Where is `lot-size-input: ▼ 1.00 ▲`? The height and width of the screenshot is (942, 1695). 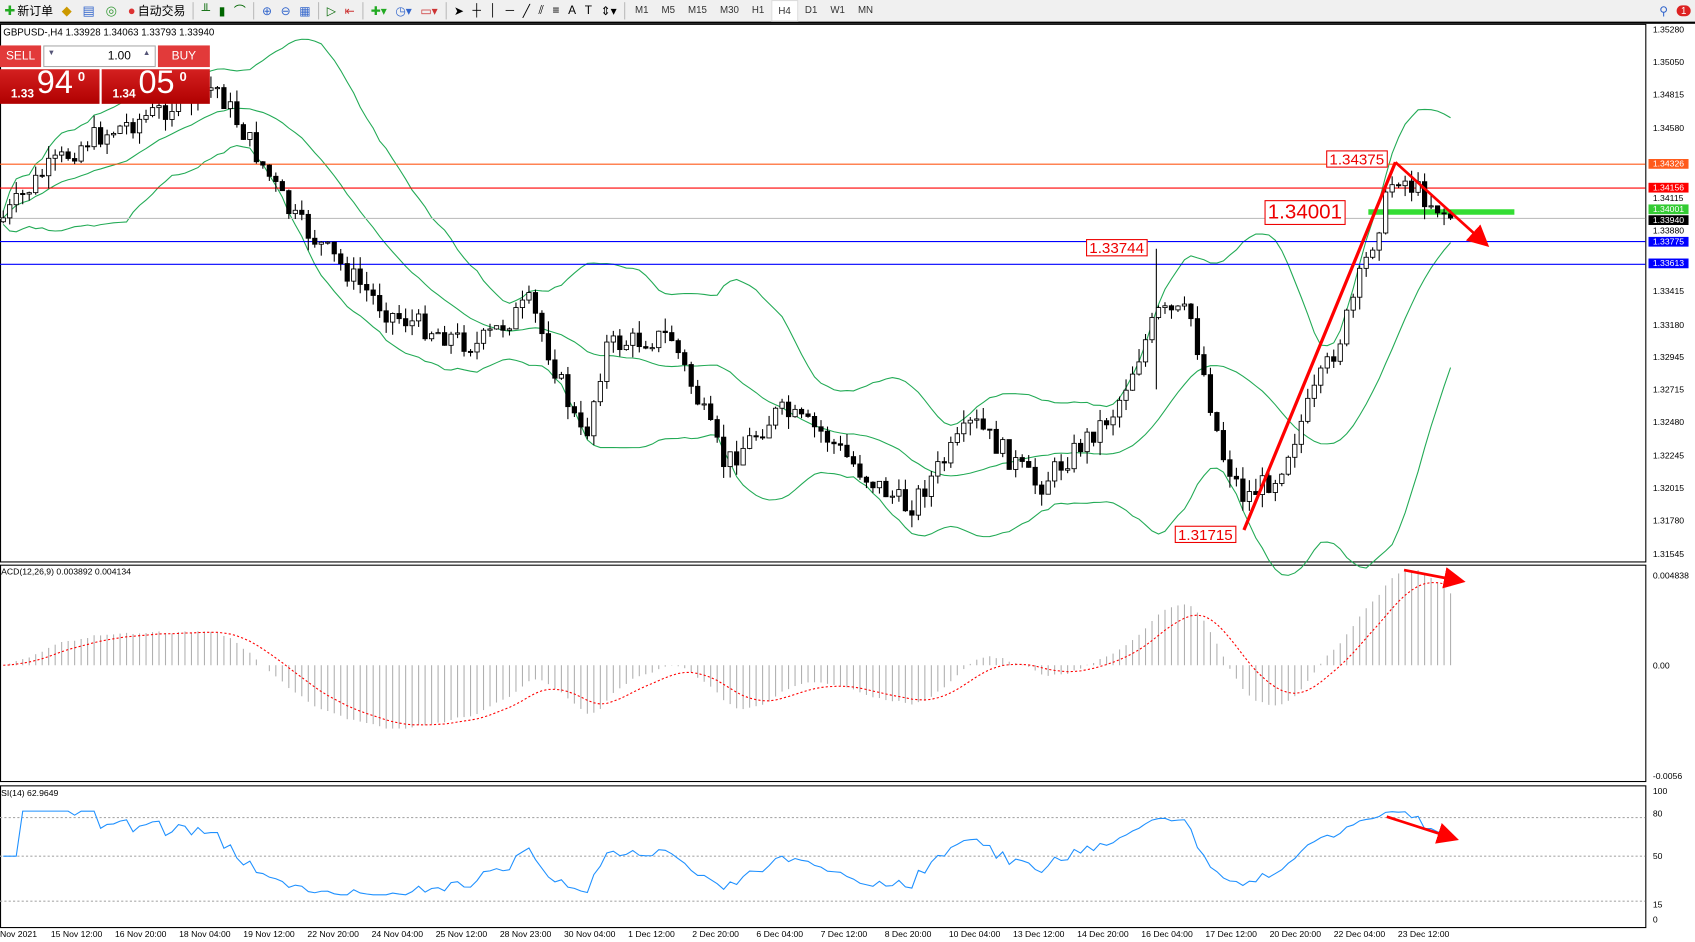 lot-size-input: ▼ 1.00 ▲ is located at coordinates (99, 56).